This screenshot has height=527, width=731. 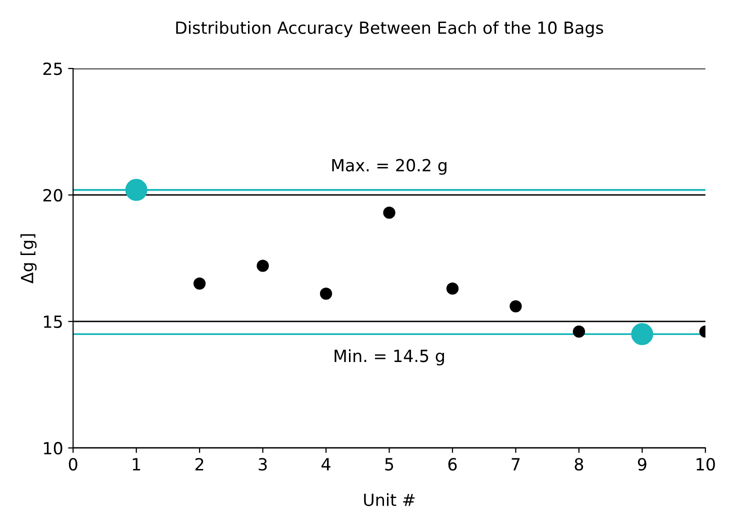 What do you see at coordinates (52, 195) in the screenshot?
I see `y-tick-label: 20` at bounding box center [52, 195].